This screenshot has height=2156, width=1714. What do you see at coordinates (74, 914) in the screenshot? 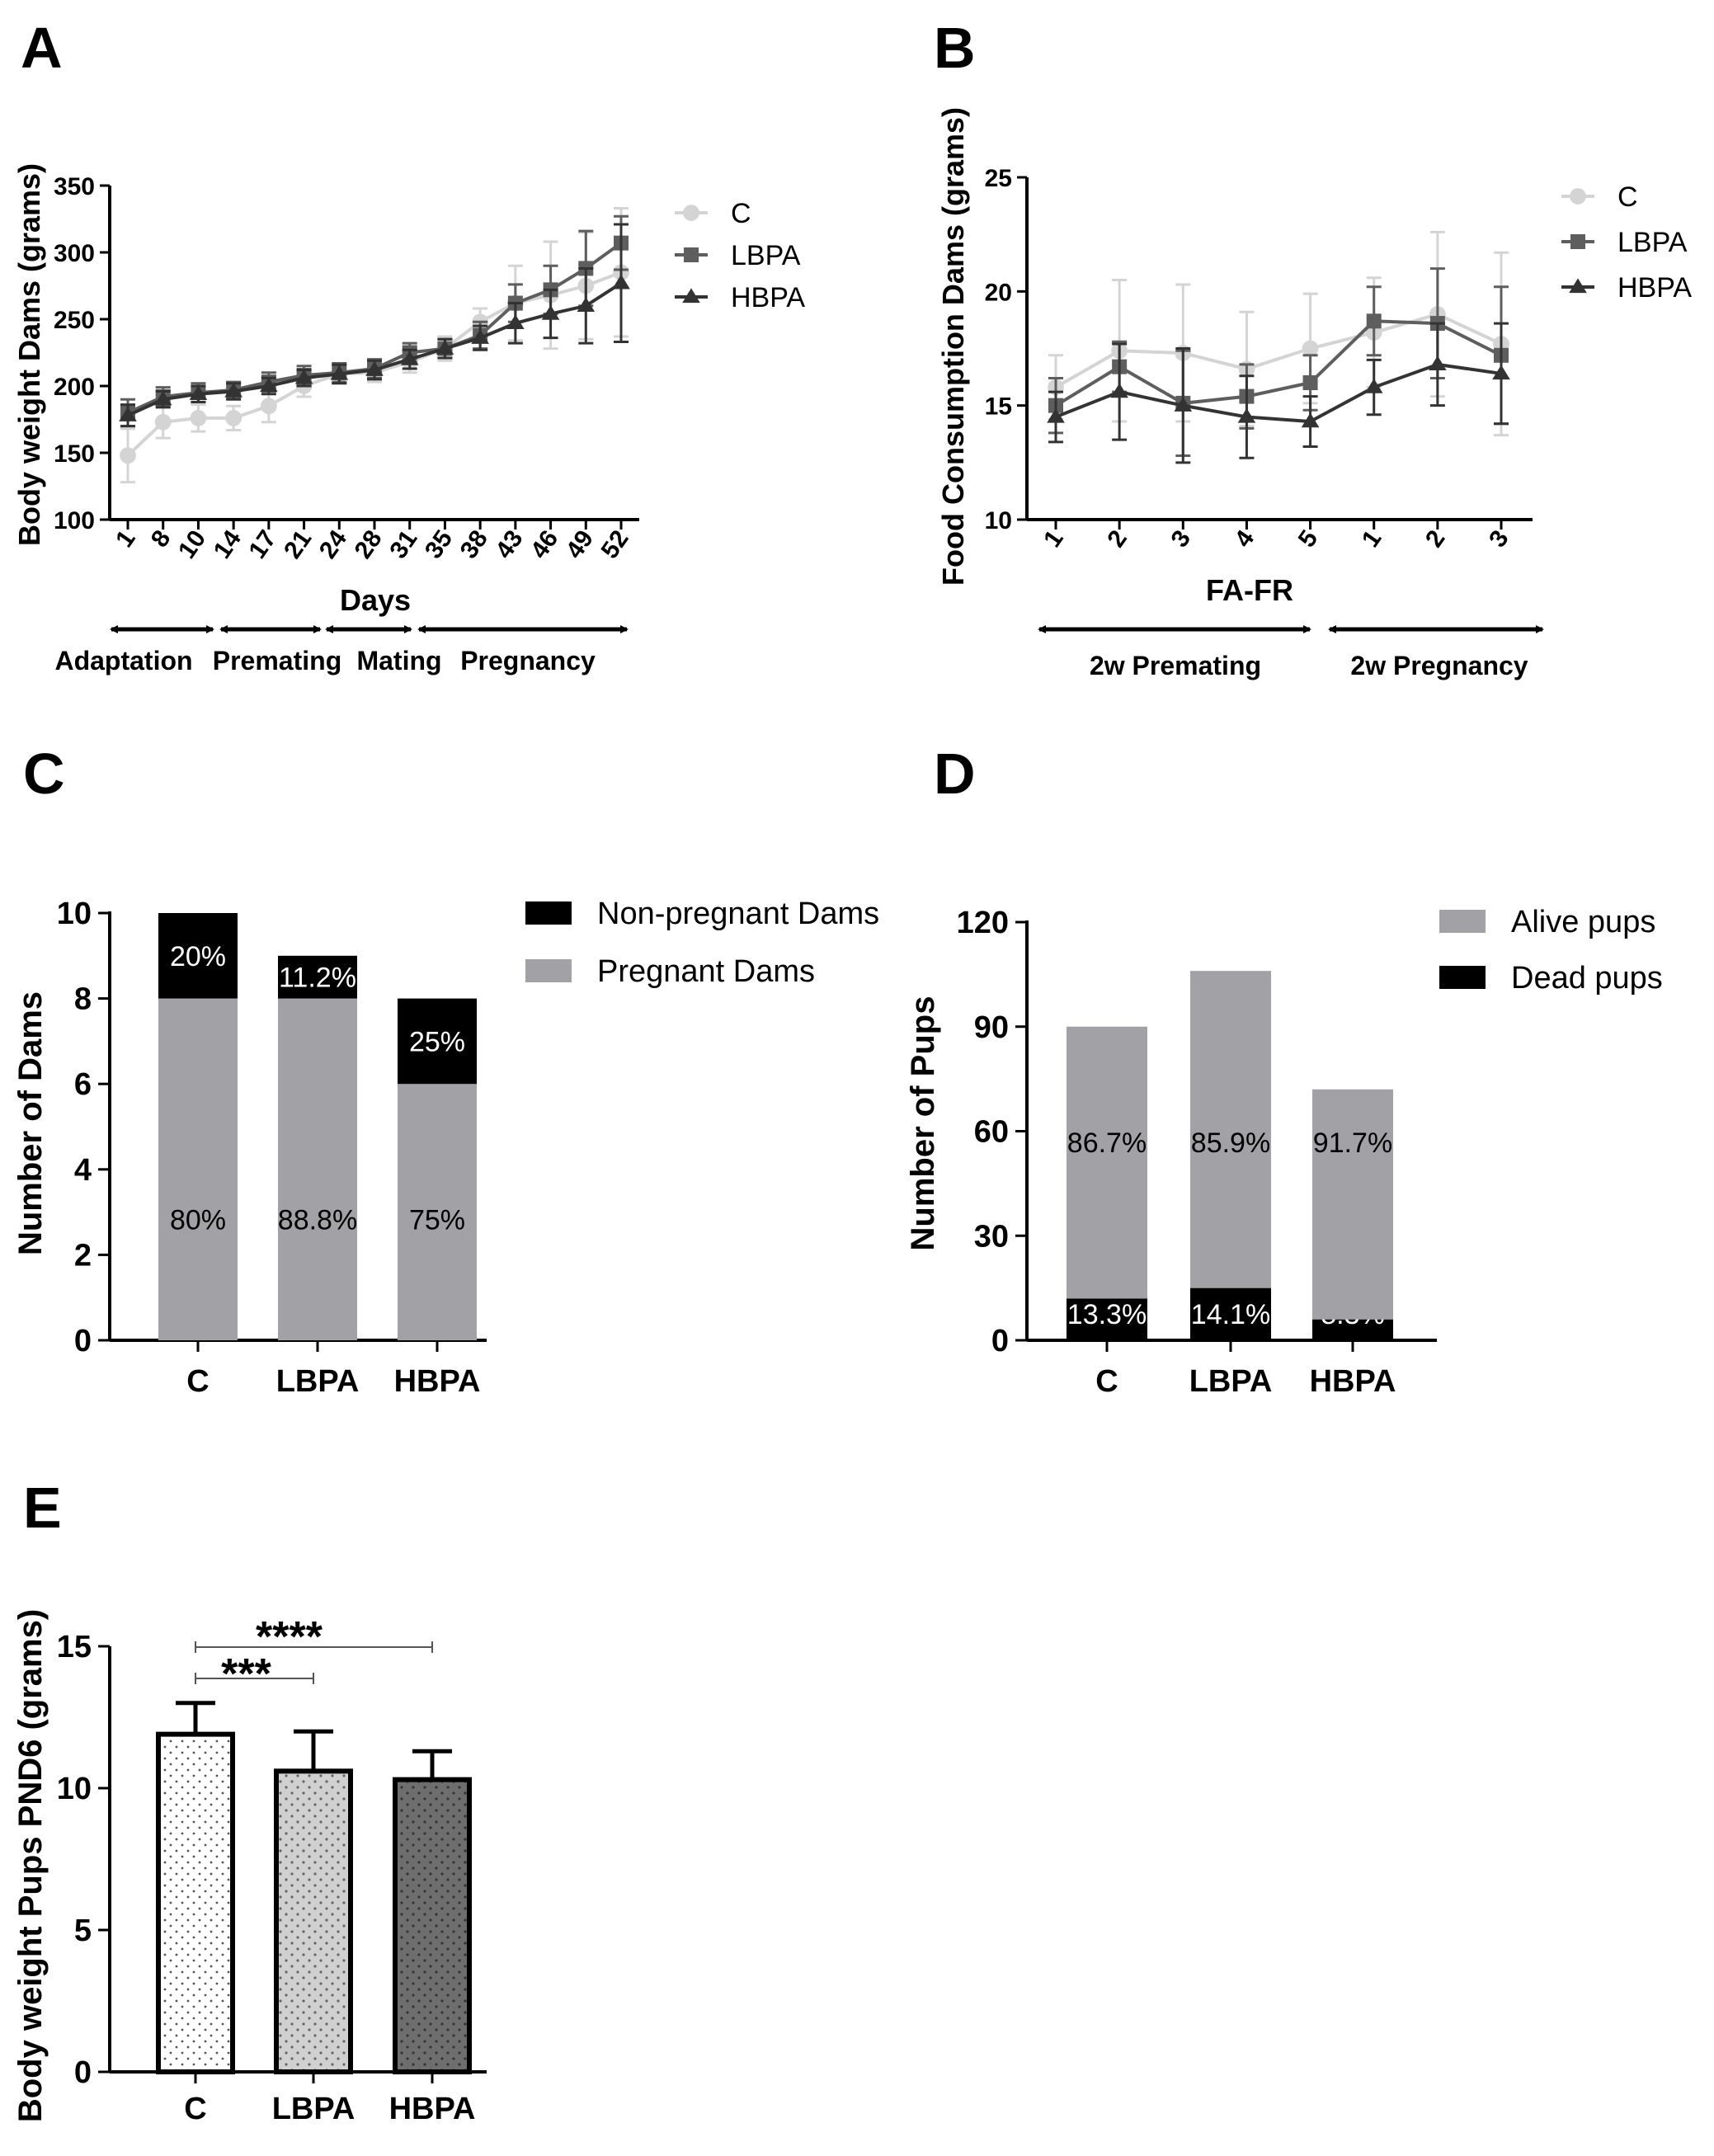
I see `panel-c-y-tick-label: 10` at bounding box center [74, 914].